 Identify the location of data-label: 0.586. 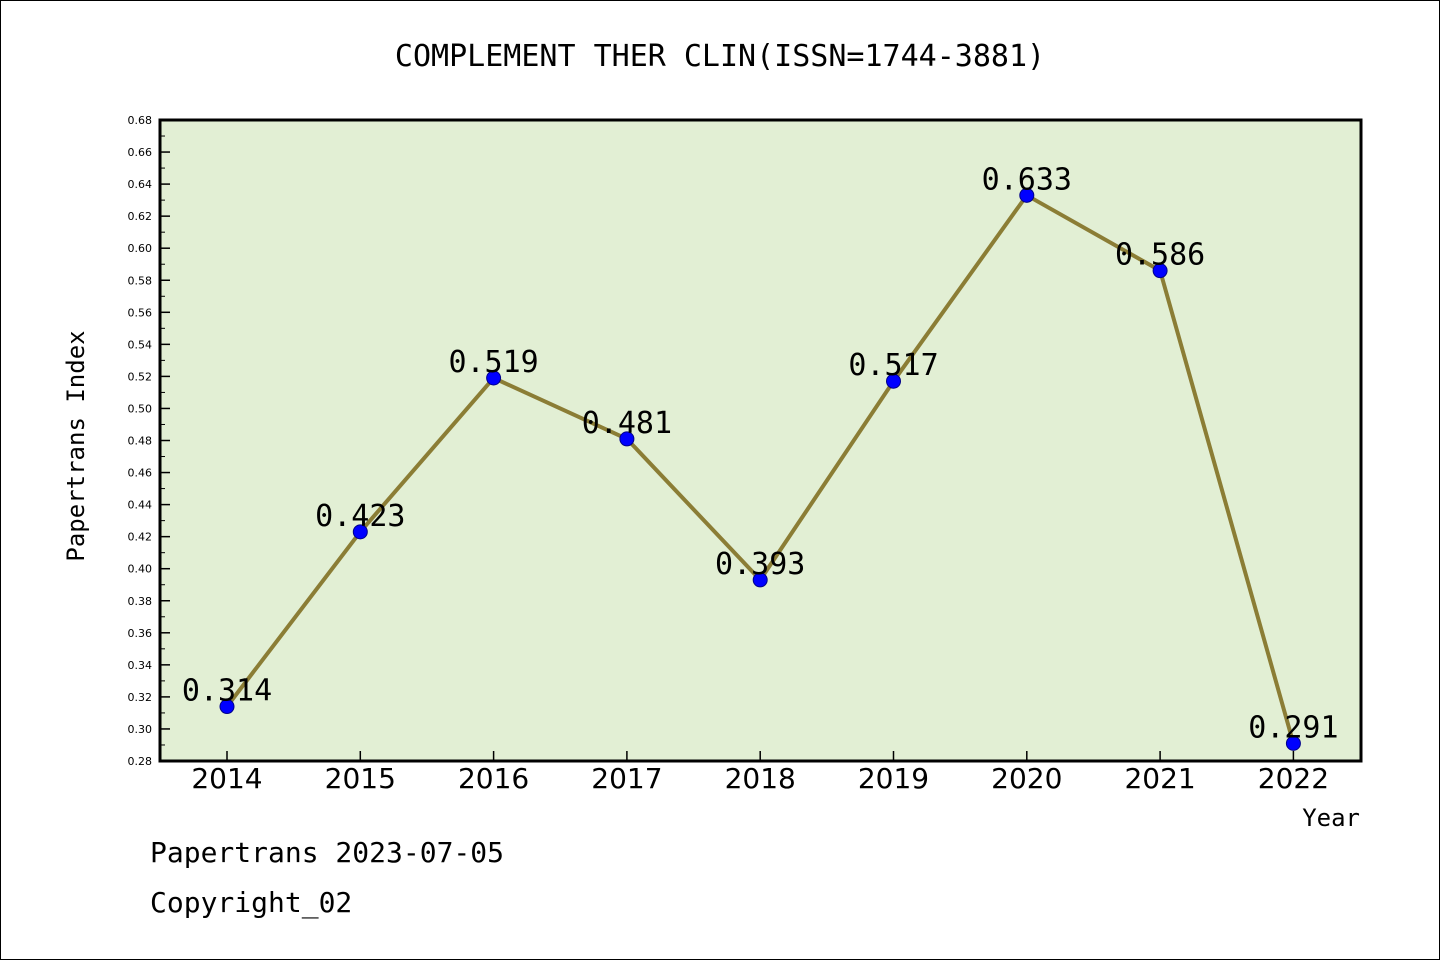
(1160, 255).